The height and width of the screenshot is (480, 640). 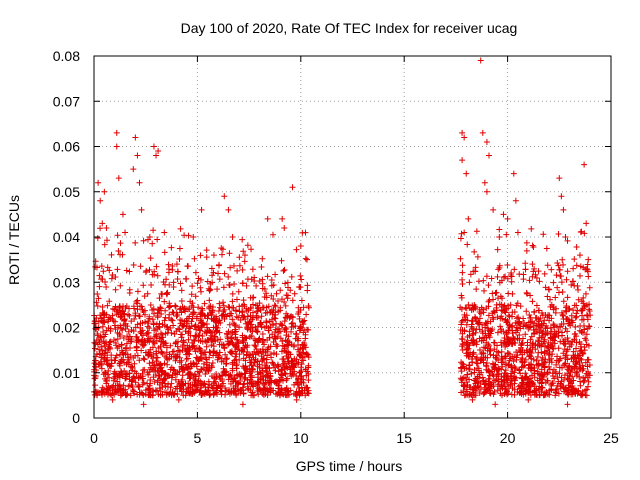 What do you see at coordinates (349, 466) in the screenshot?
I see `x-axis-label: GPS time / hours` at bounding box center [349, 466].